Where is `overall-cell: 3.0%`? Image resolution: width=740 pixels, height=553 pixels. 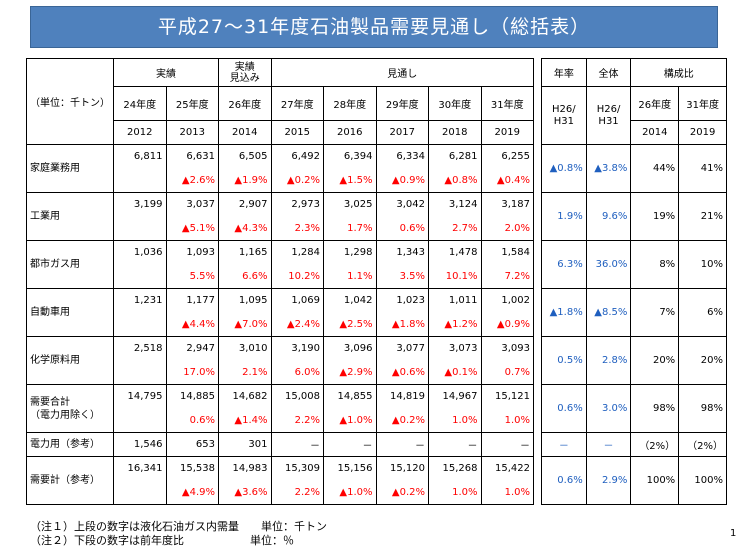 overall-cell: 3.0% is located at coordinates (608, 408).